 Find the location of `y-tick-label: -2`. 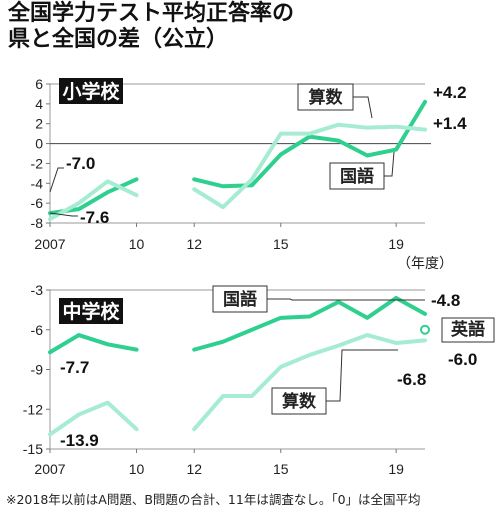

y-tick-label: -2 is located at coordinates (37, 163).